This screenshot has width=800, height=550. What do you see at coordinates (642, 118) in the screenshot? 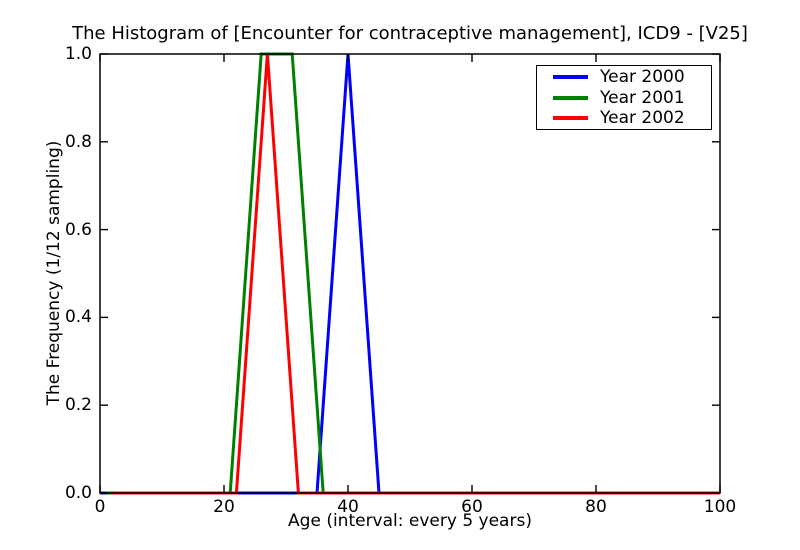
I see `legend-label: Year 2002` at bounding box center [642, 118].